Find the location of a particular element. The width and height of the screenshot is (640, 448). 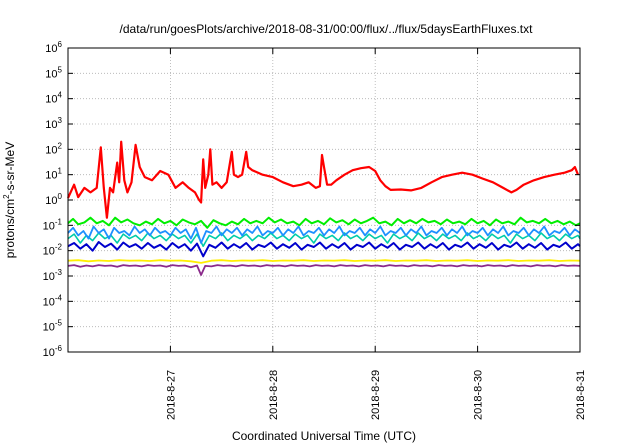

y-tick-label: 10⁻¹ is located at coordinates (53, 224).